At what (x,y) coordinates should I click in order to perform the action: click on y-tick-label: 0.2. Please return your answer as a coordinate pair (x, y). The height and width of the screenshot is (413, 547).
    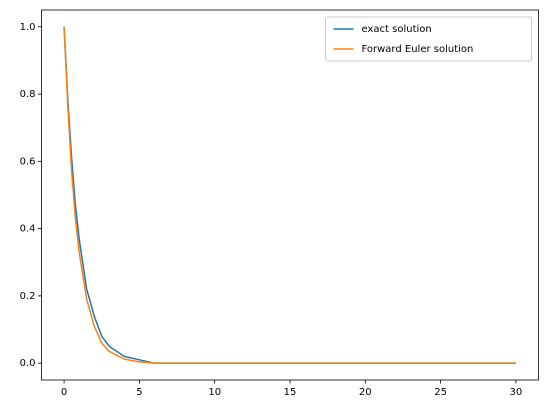
    Looking at the image, I should click on (28, 296).